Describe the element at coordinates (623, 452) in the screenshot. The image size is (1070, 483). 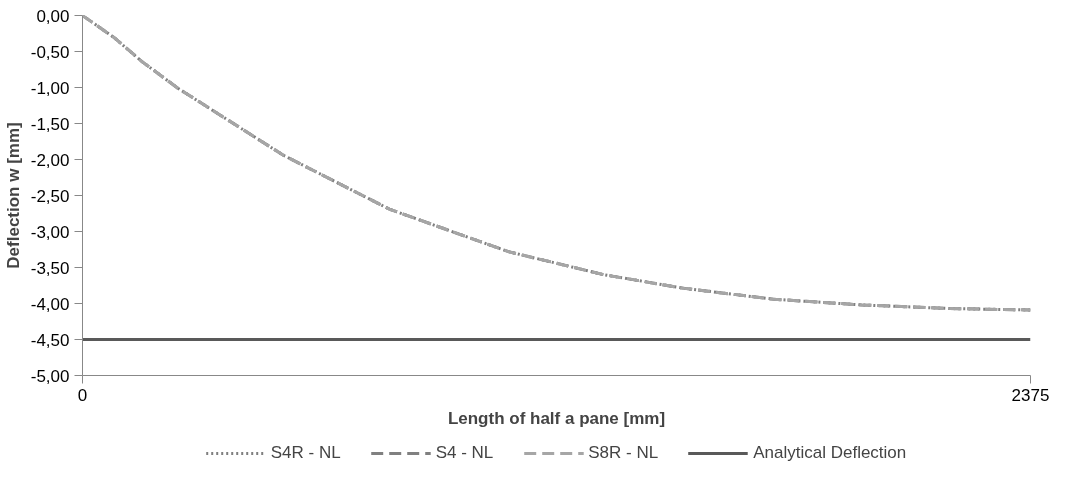
I see `legend-label: S8R - NL` at that location.